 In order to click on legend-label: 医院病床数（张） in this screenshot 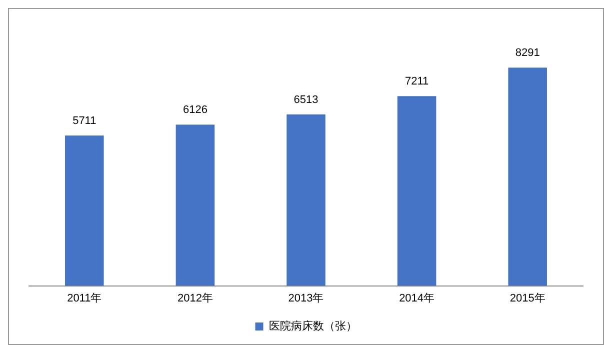, I will do `click(312, 326)`.